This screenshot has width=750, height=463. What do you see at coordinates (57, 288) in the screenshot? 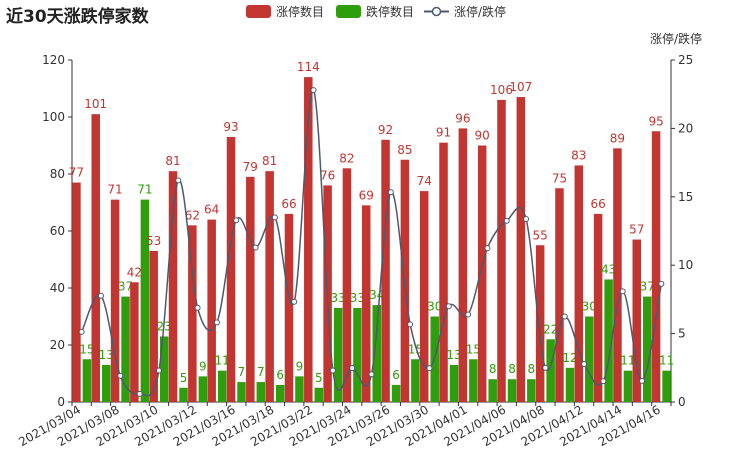
I see `y-left-tick-label: 40` at bounding box center [57, 288].